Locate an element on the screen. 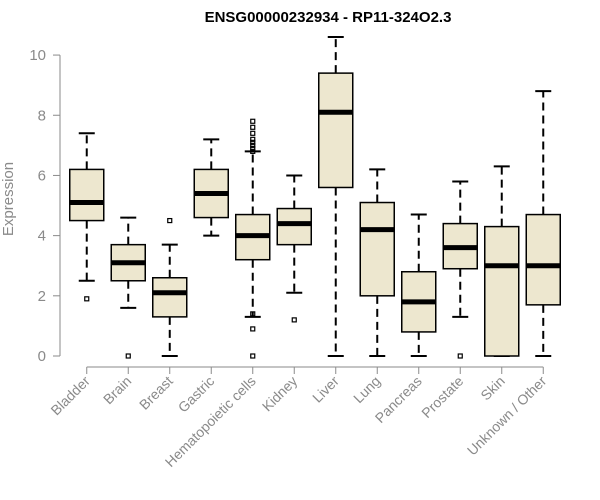 This screenshot has width=600, height=500. x-tick-label: Bladder is located at coordinates (70, 396).